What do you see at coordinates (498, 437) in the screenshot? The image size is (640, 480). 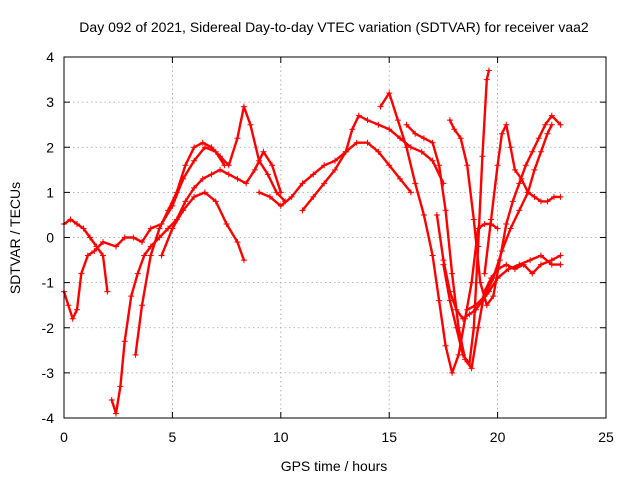 I see `x-tick-label: 20` at bounding box center [498, 437].